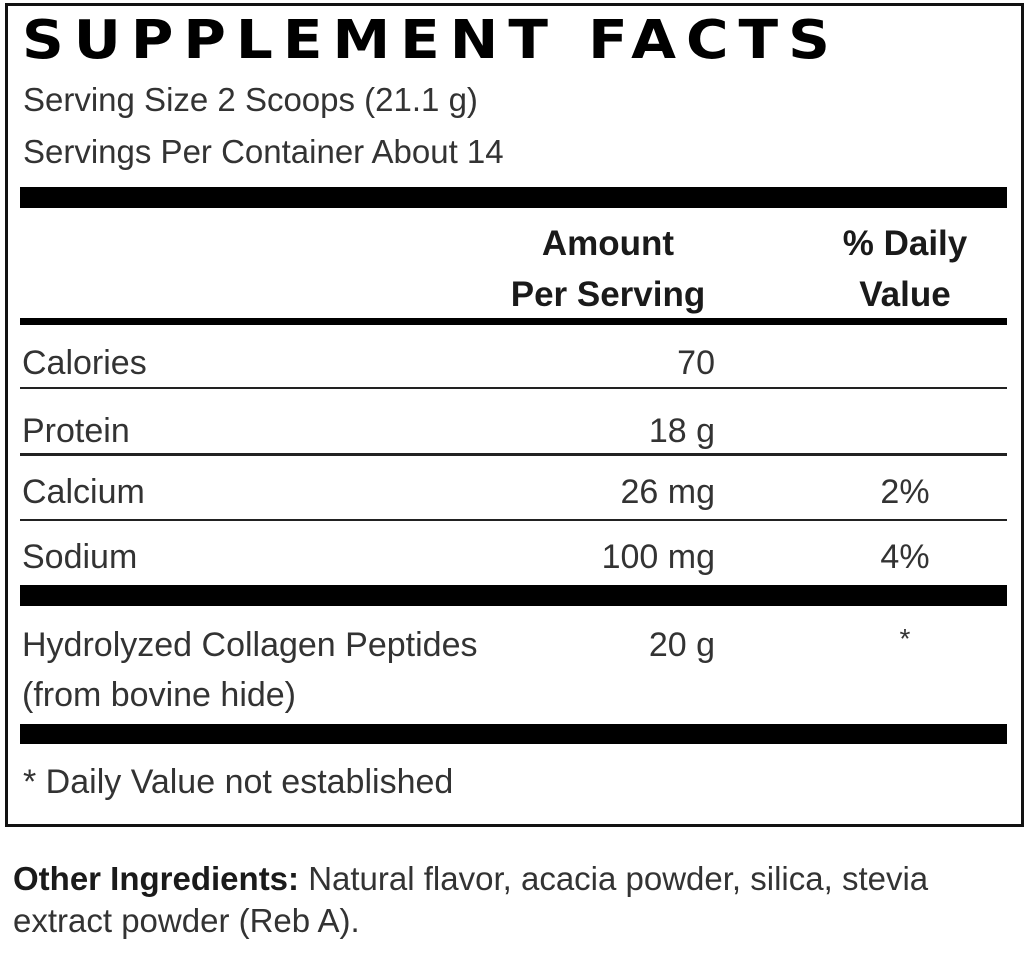 The height and width of the screenshot is (954, 1030). I want to click on nutrient-name: Calcium, so click(83, 492).